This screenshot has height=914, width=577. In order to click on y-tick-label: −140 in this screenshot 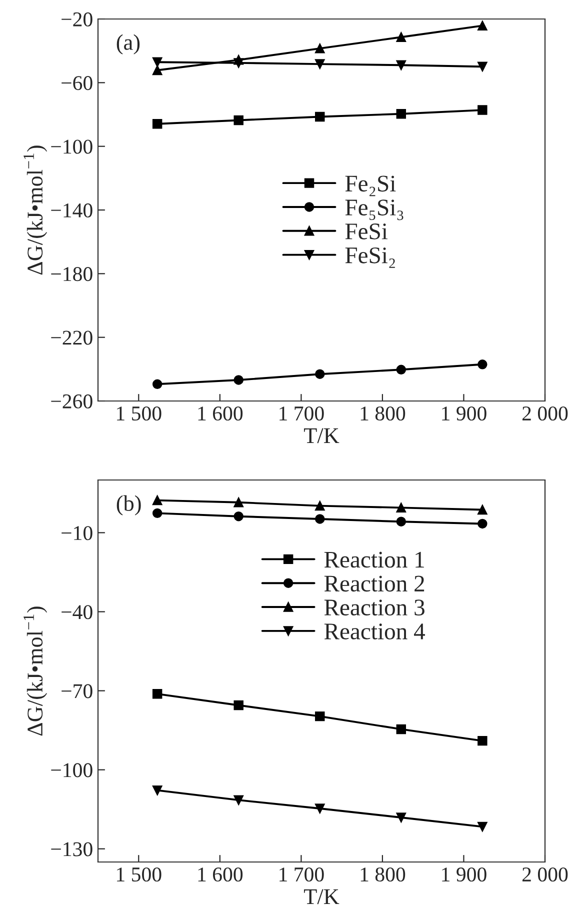, I will do `click(71, 210)`.